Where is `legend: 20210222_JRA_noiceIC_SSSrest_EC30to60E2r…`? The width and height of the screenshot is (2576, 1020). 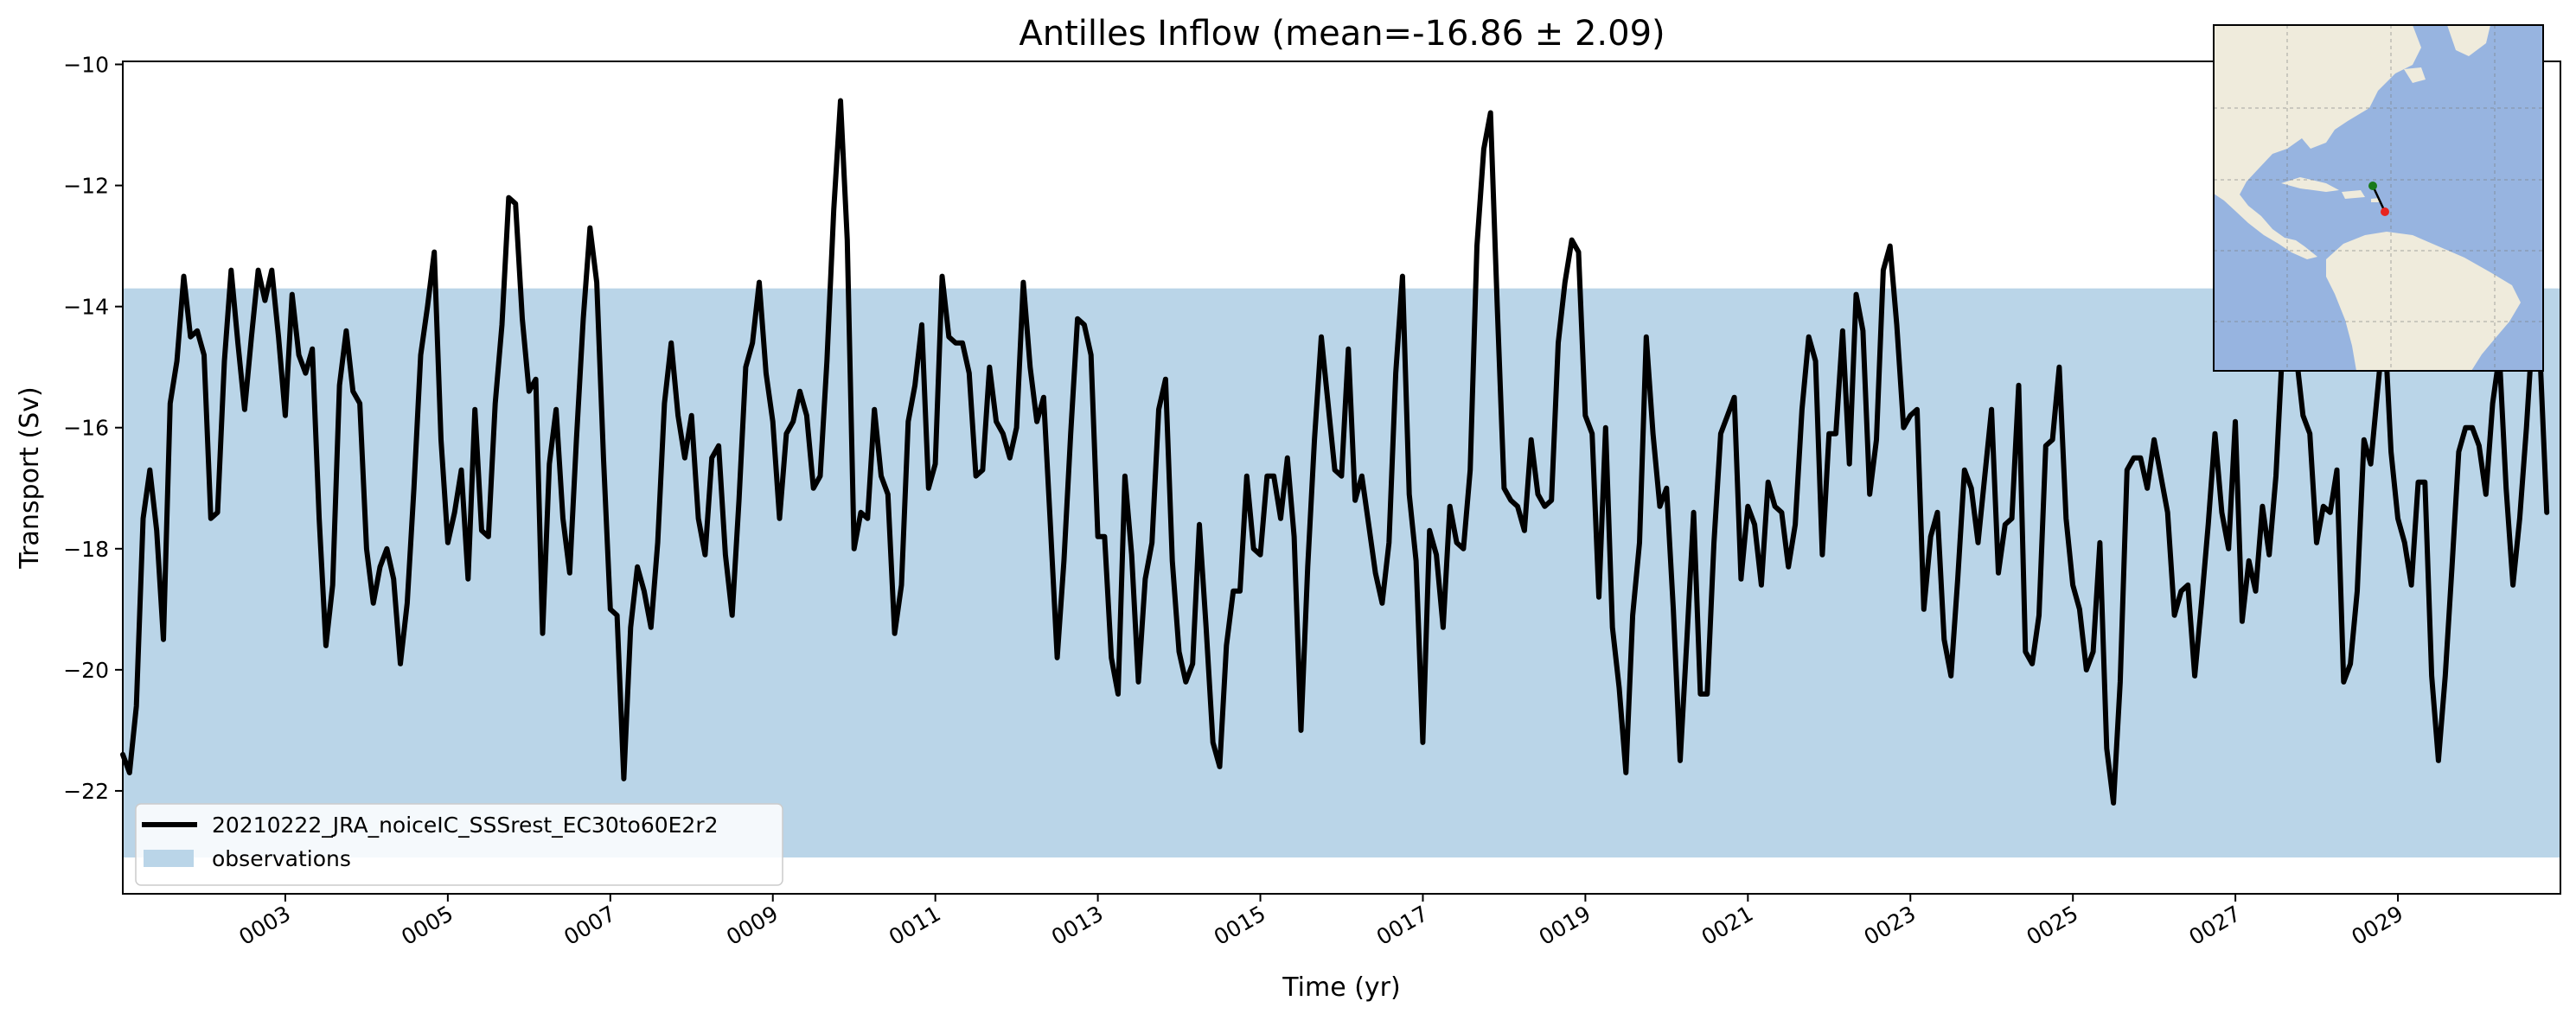 legend: 20210222_JRA_noiceIC_SSSrest_EC30to60E2r… is located at coordinates (459, 845).